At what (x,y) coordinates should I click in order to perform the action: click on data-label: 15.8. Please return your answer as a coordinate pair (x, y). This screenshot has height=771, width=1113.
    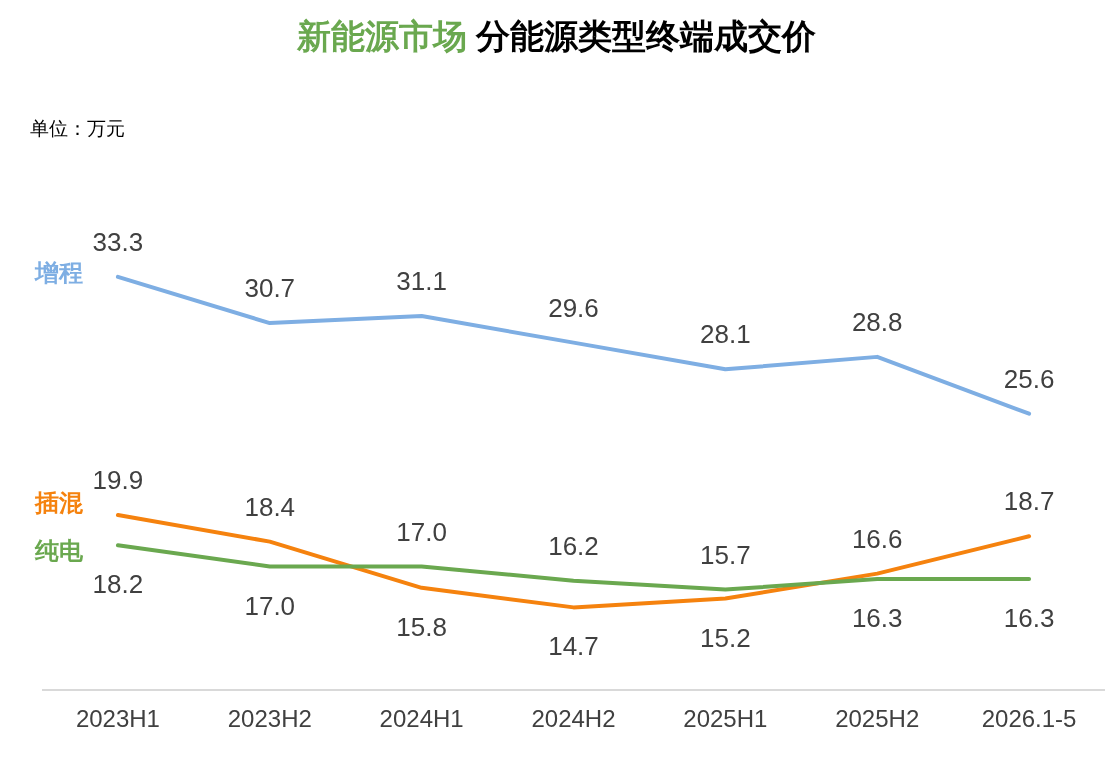
    Looking at the image, I should click on (421, 626).